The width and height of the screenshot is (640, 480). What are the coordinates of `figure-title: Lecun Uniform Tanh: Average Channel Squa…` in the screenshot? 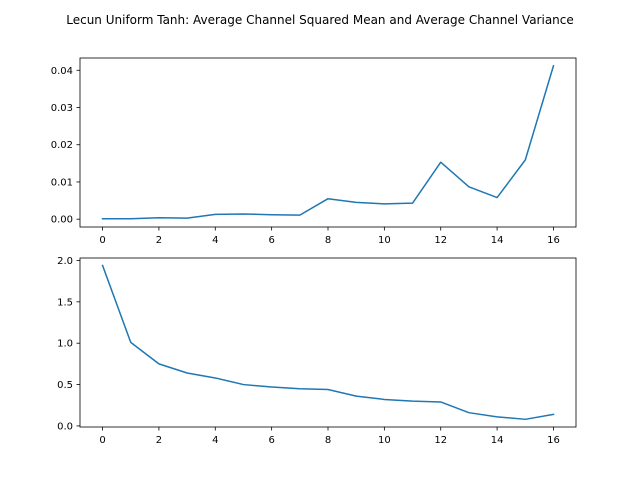 It's located at (320, 20).